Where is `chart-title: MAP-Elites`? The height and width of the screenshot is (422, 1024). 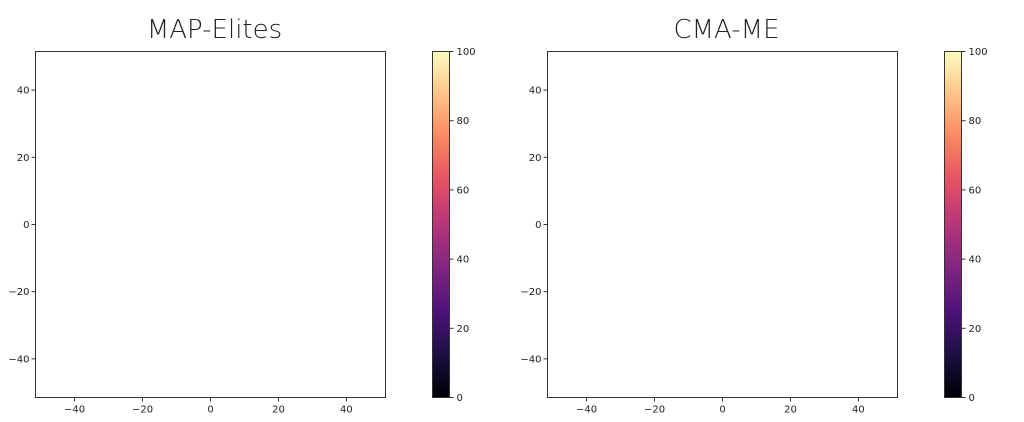 chart-title: MAP-Elites is located at coordinates (214, 30).